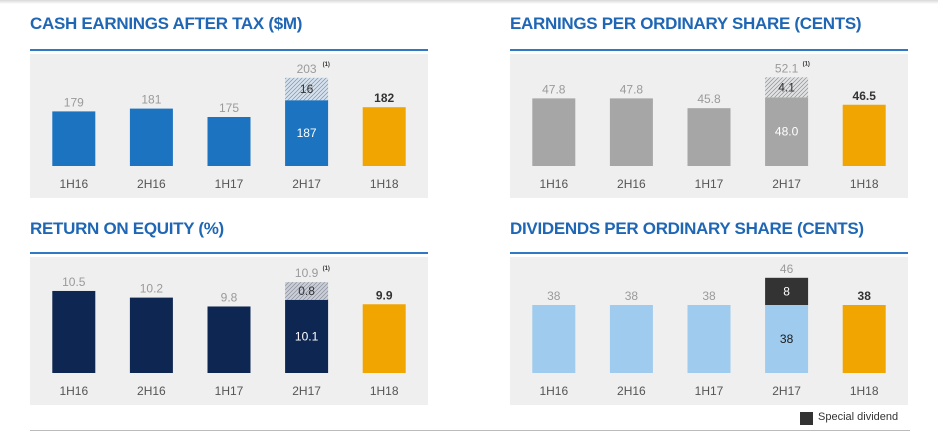 This screenshot has height=441, width=938. What do you see at coordinates (229, 297) in the screenshot?
I see `value-label-1h17: 9.8` at bounding box center [229, 297].